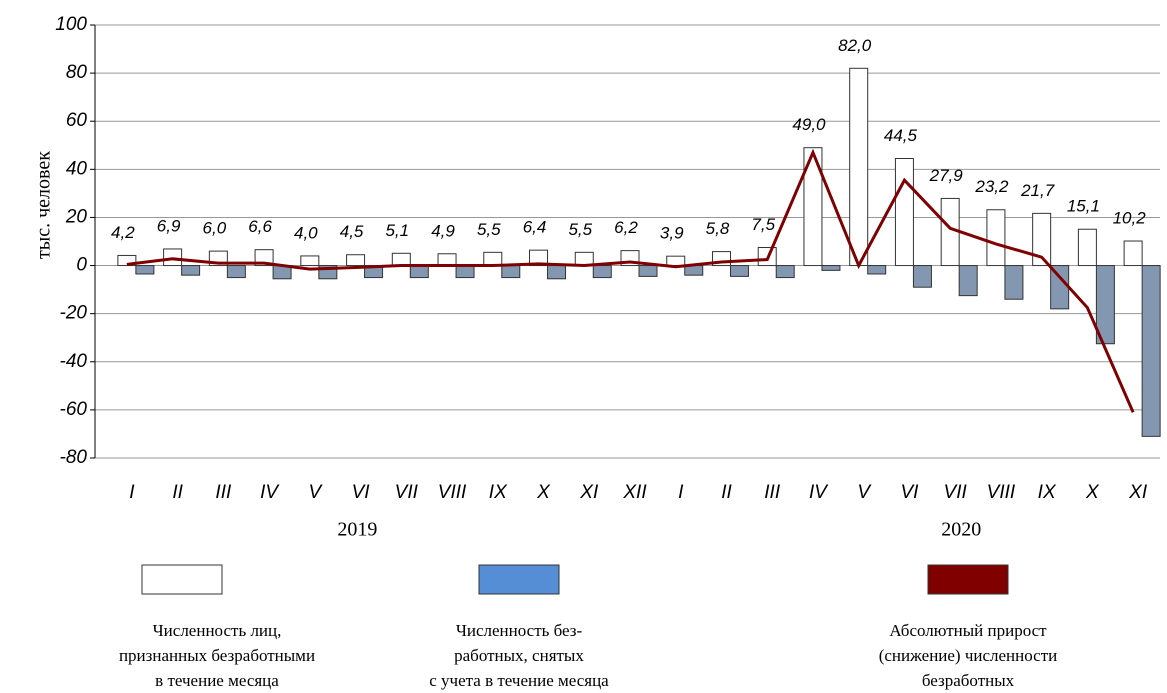 The image size is (1167, 693). Describe the element at coordinates (77, 120) in the screenshot. I see `y-tick-label: 60` at that location.